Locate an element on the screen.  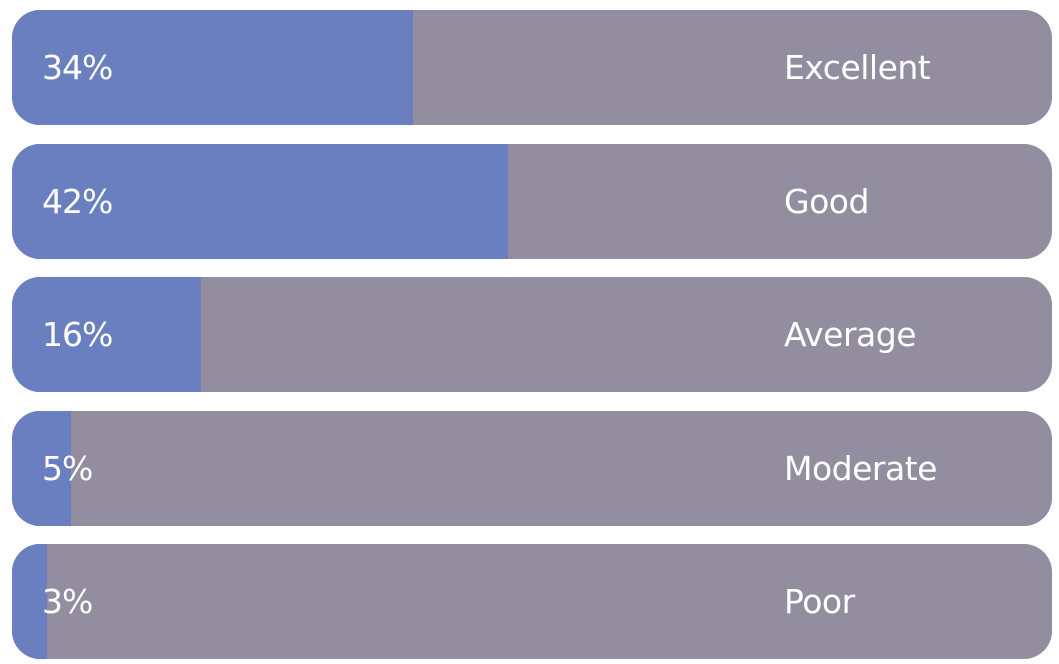
bar-fill-moderate is located at coordinates (41, 468).